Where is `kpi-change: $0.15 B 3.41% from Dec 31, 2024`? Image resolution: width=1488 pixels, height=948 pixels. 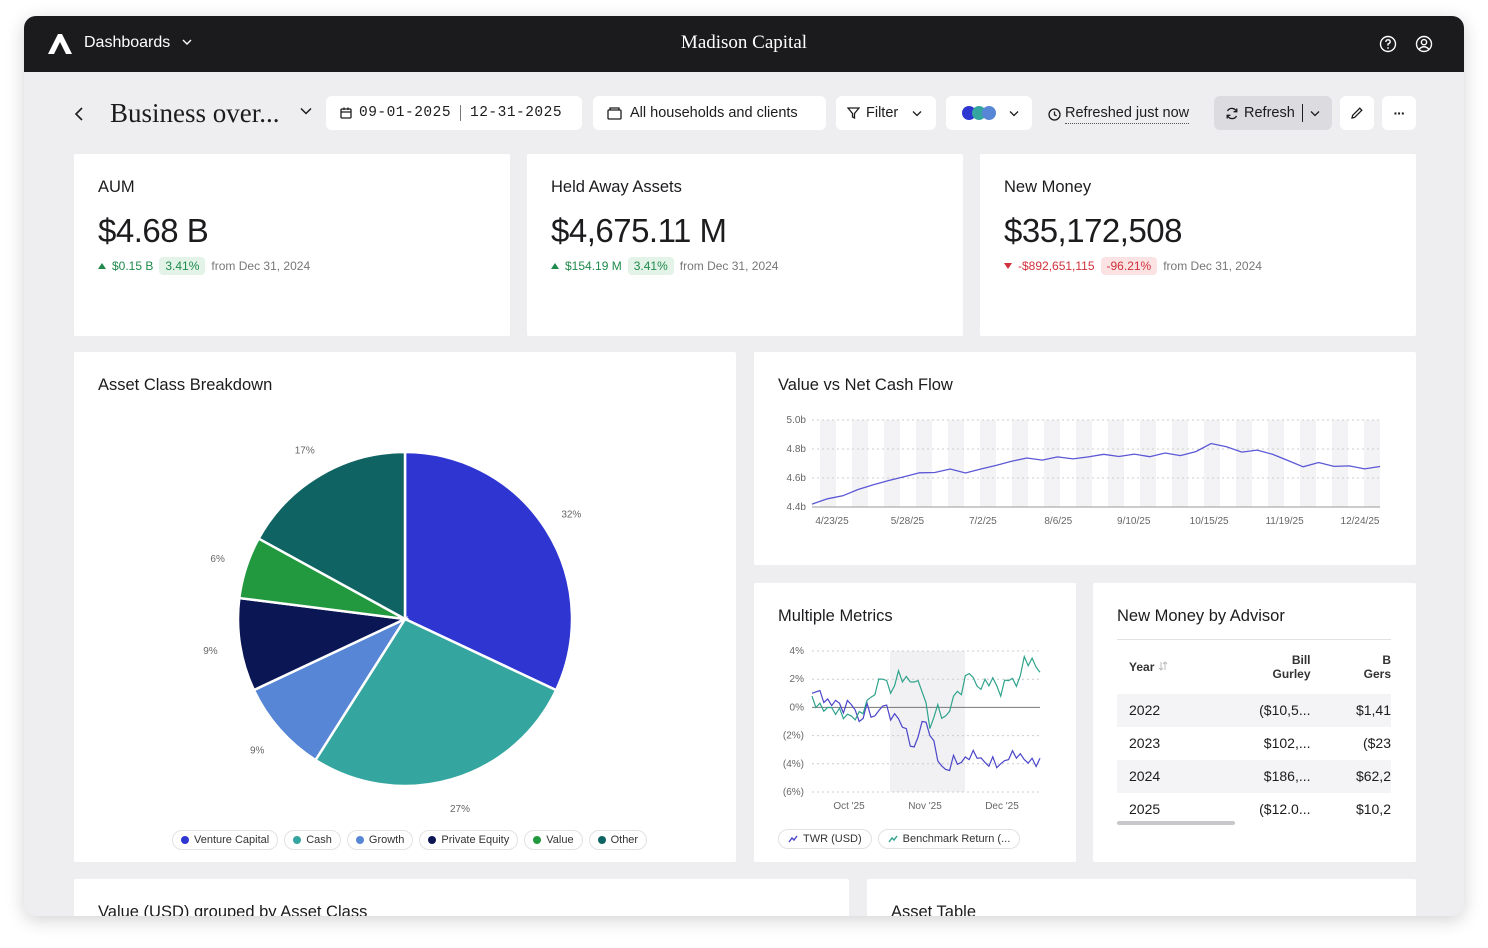
kpi-change: $0.15 B 3.41% from Dec 31, 2024 is located at coordinates (204, 266).